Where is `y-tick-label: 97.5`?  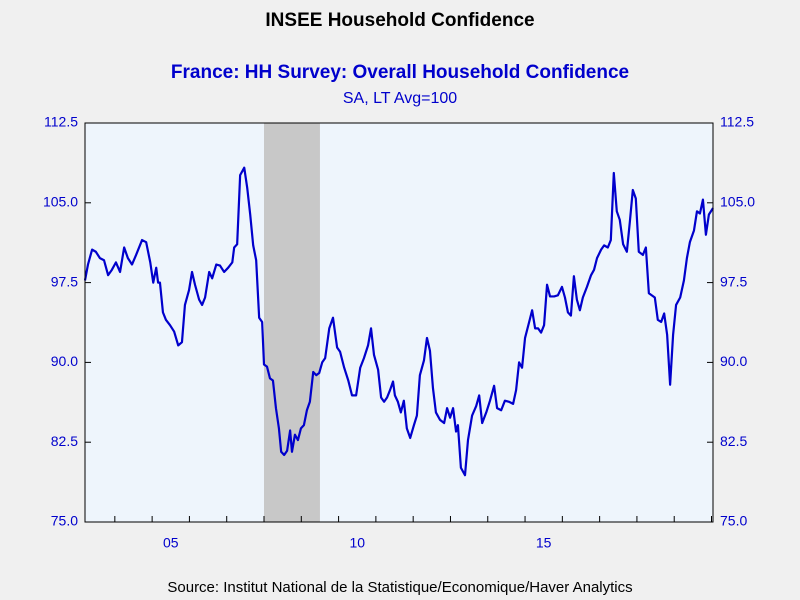 y-tick-label: 97.5 is located at coordinates (64, 281).